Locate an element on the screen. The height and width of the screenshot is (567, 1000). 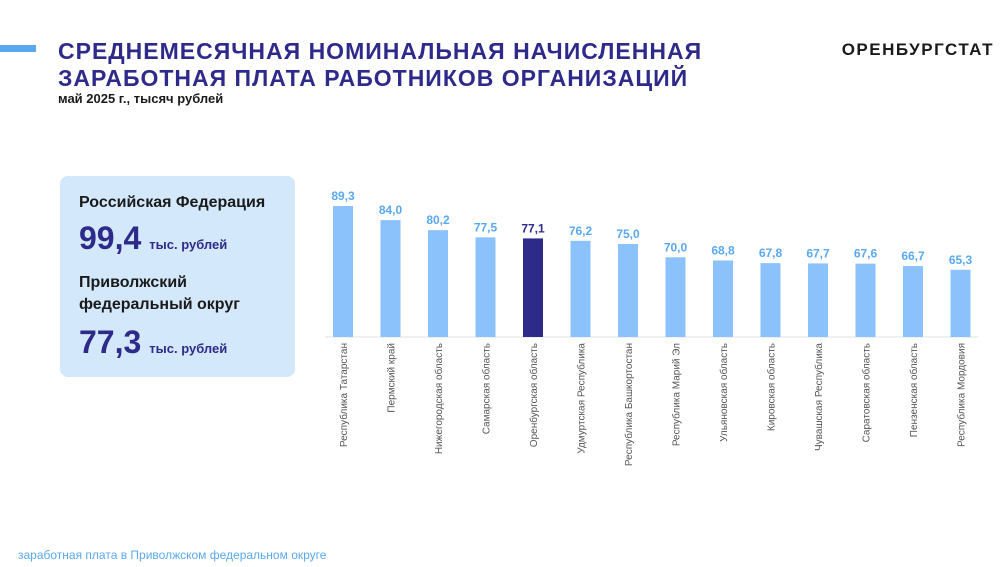
pfo-unit: тыс. рублей is located at coordinates (188, 348).